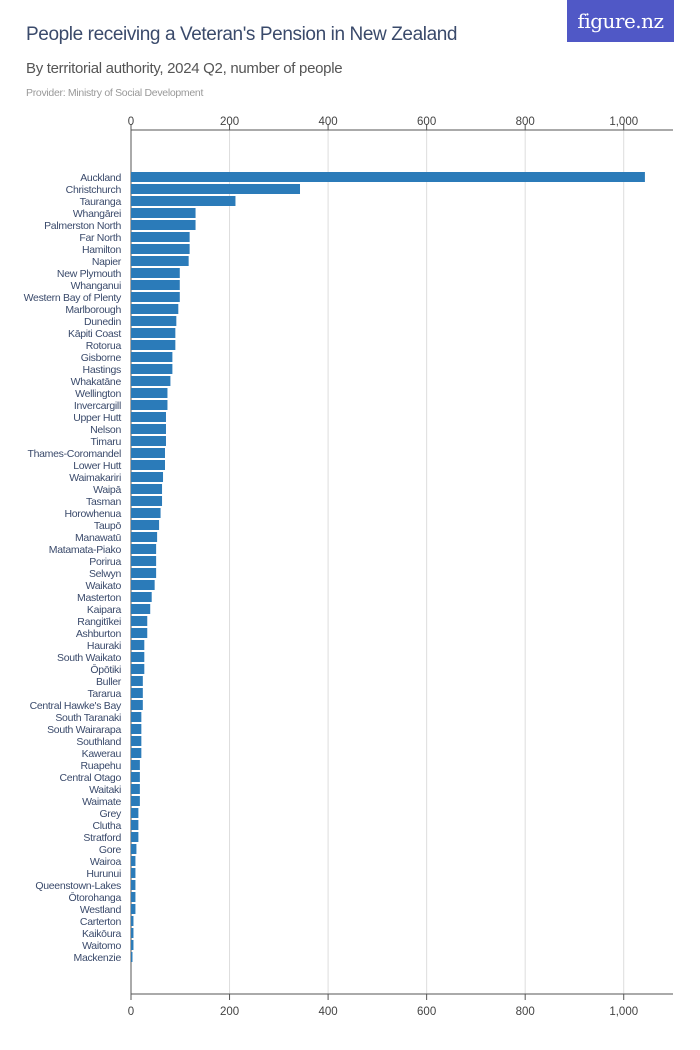 The image size is (700, 1050). I want to click on x-tick-label-bottom: 600, so click(426, 1012).